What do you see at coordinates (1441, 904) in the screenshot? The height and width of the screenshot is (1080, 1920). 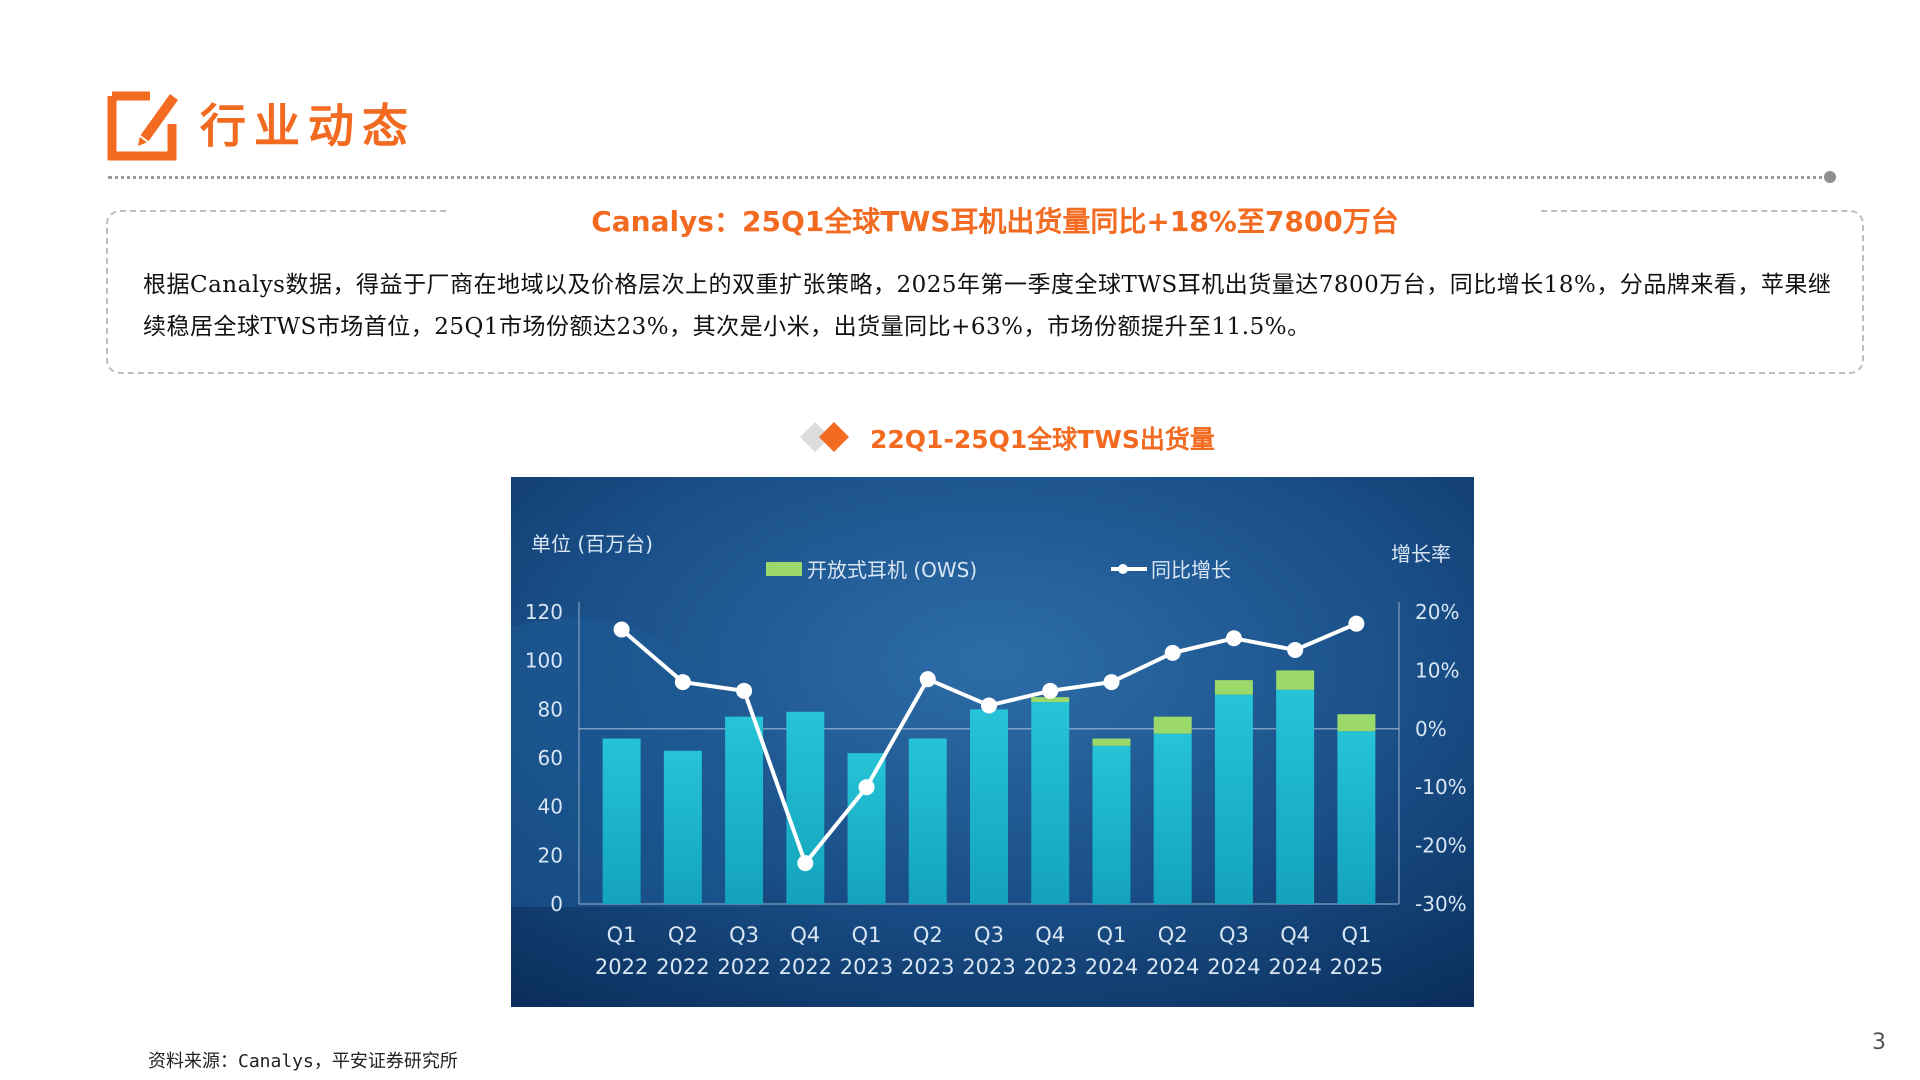 I see `y-right-tick-label: -30%` at bounding box center [1441, 904].